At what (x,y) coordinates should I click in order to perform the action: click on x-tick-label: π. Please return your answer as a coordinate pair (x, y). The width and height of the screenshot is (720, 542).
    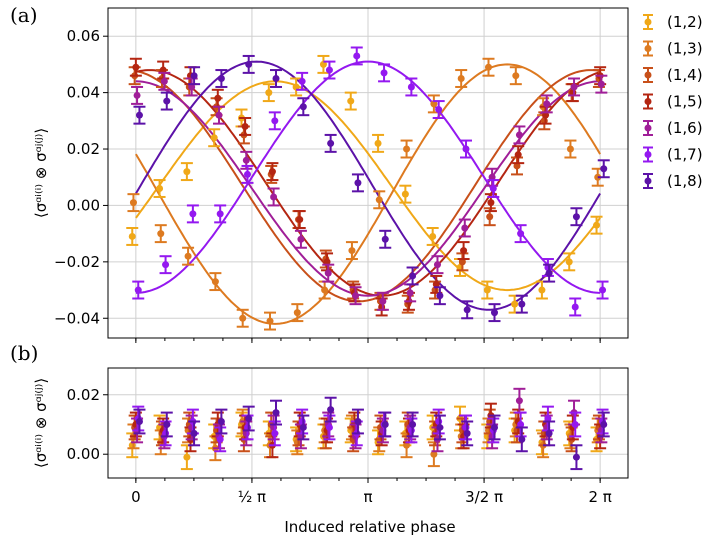
    Looking at the image, I should click on (367, 497).